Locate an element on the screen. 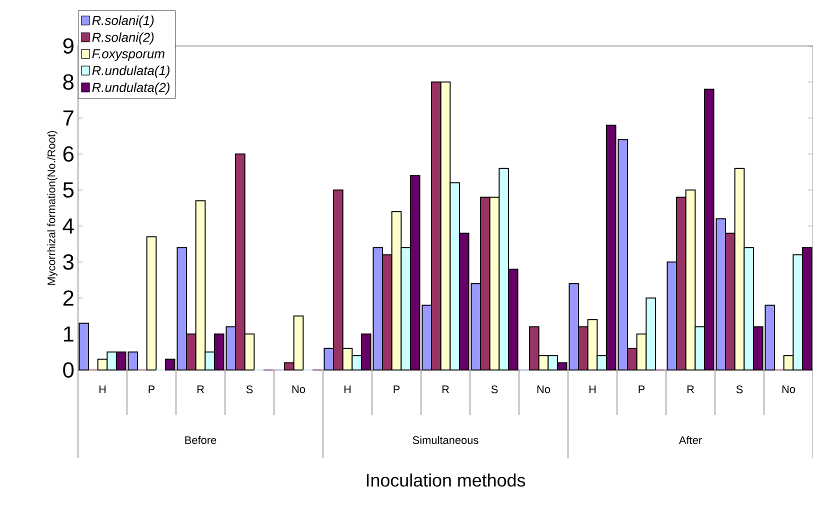 Image resolution: width=813 pixels, height=505 pixels. y-tick-label: 6 is located at coordinates (68, 154).